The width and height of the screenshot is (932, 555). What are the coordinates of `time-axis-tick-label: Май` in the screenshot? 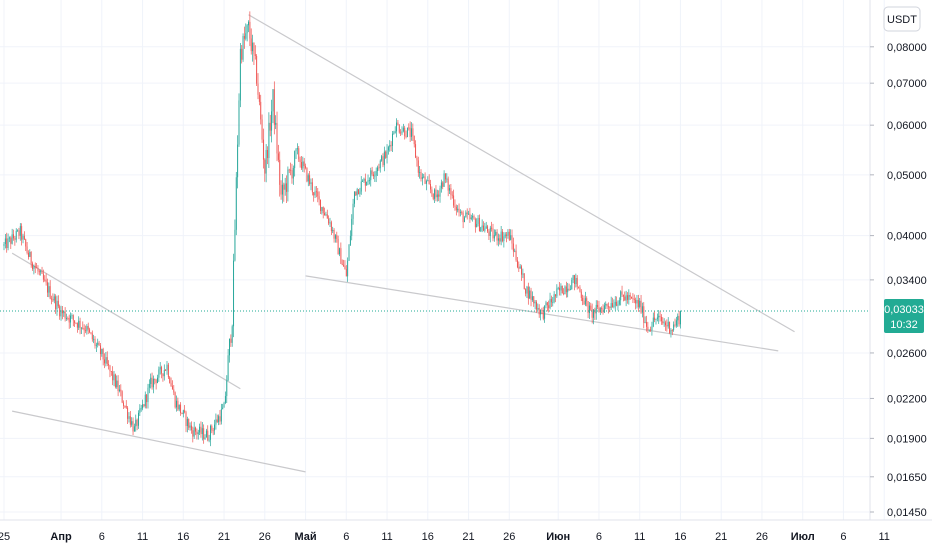 It's located at (305, 537).